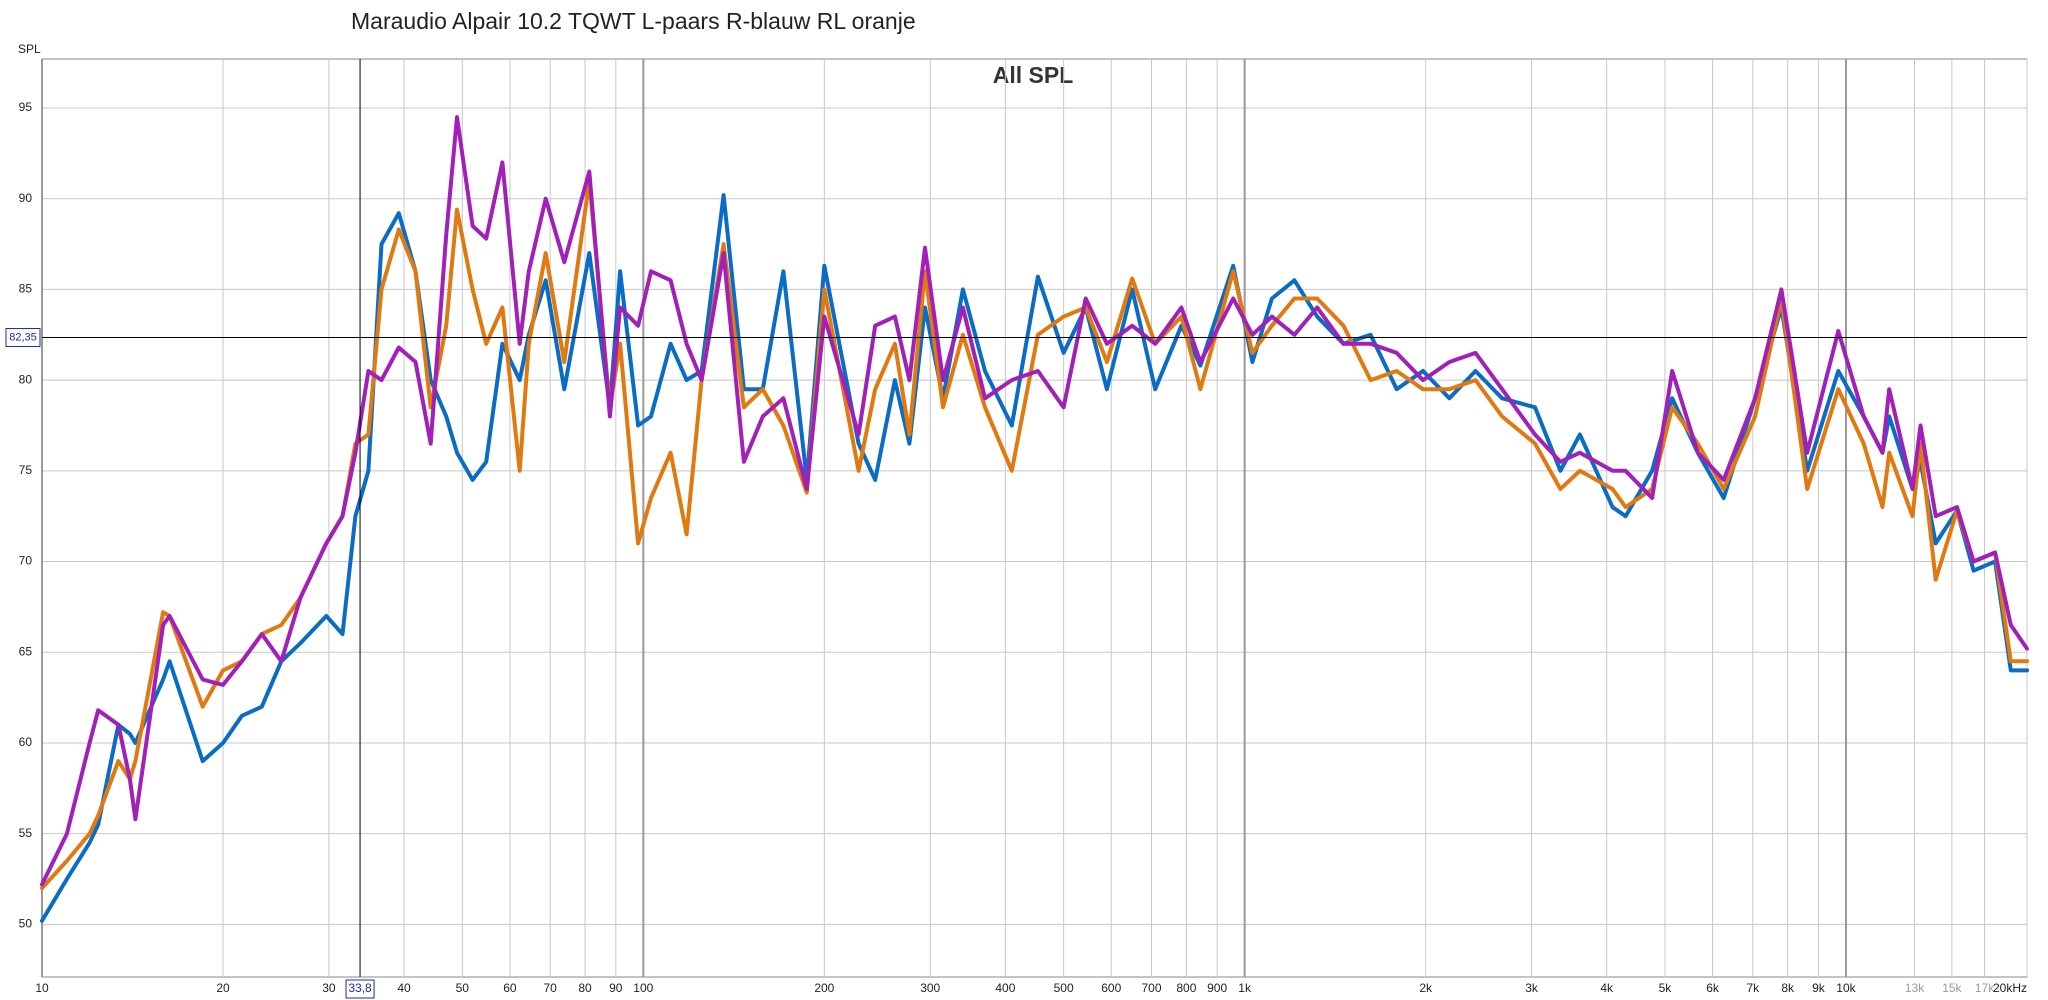 This screenshot has height=1000, width=2048. Describe the element at coordinates (1186, 988) in the screenshot. I see `x-tick-label: 800` at that location.